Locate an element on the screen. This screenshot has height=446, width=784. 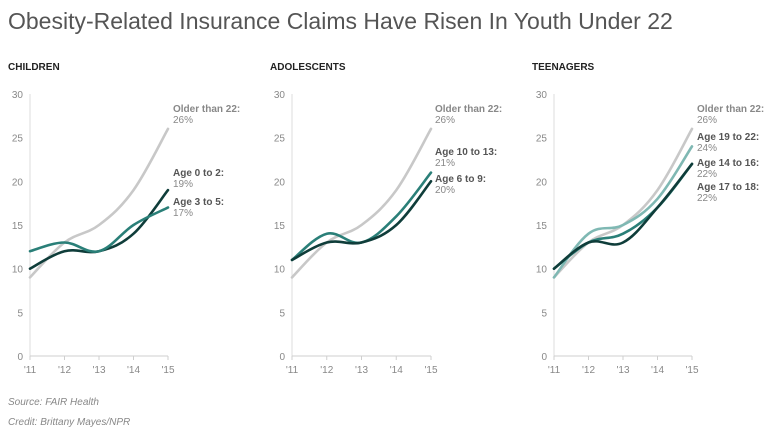
series-label-value: 21% is located at coordinates (445, 163).